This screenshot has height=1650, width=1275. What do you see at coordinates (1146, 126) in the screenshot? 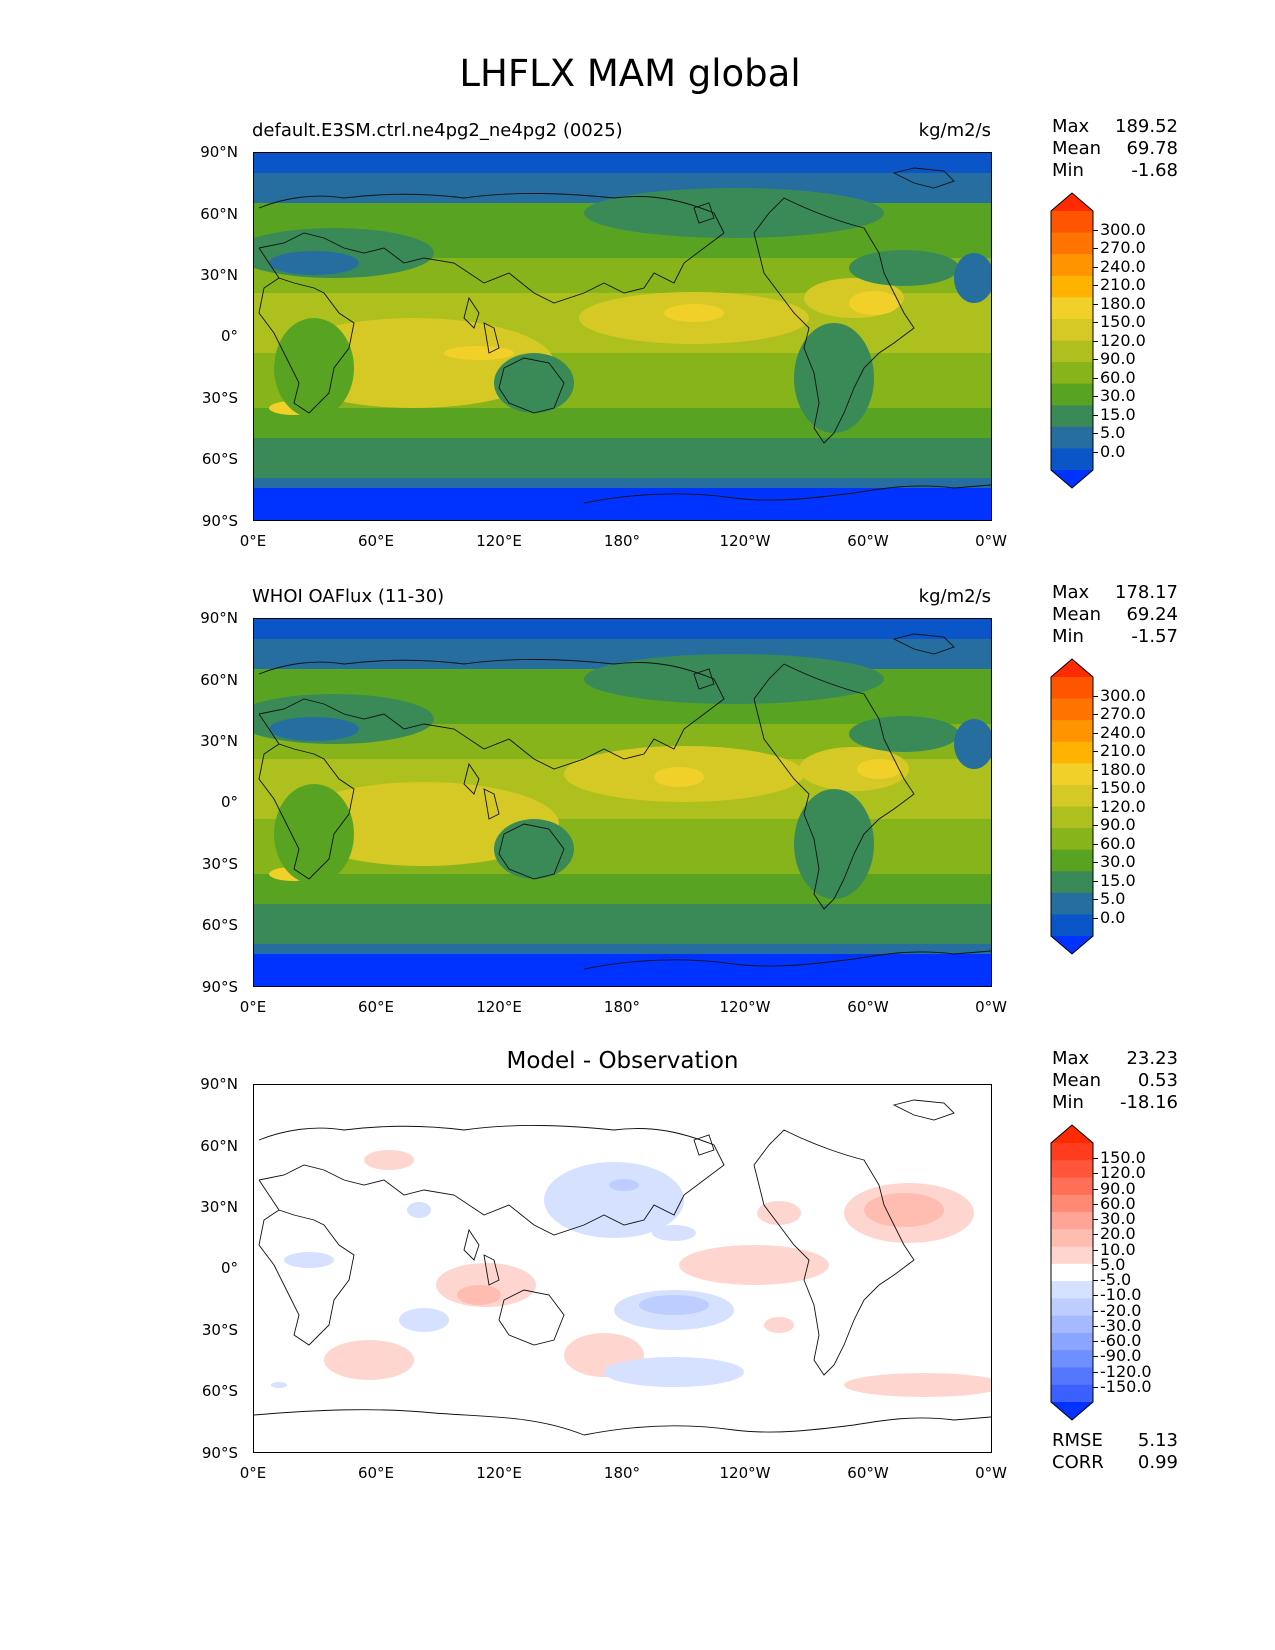
I see `stat-value: 189.52` at bounding box center [1146, 126].